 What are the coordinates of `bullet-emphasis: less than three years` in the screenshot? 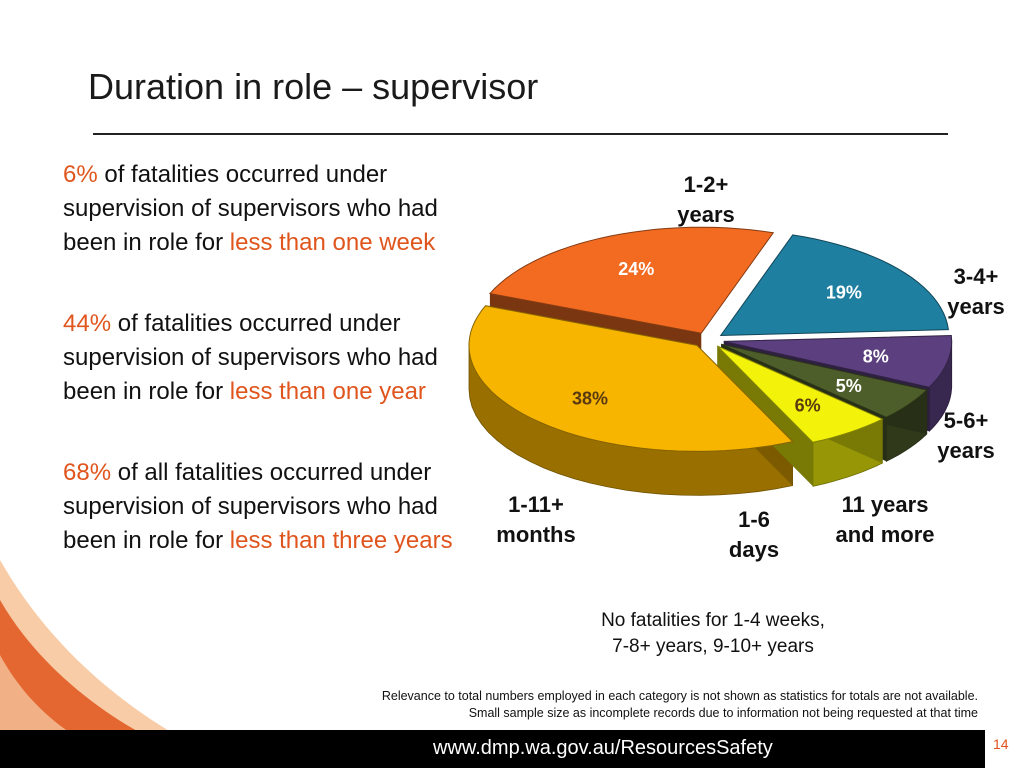 It's located at (341, 540).